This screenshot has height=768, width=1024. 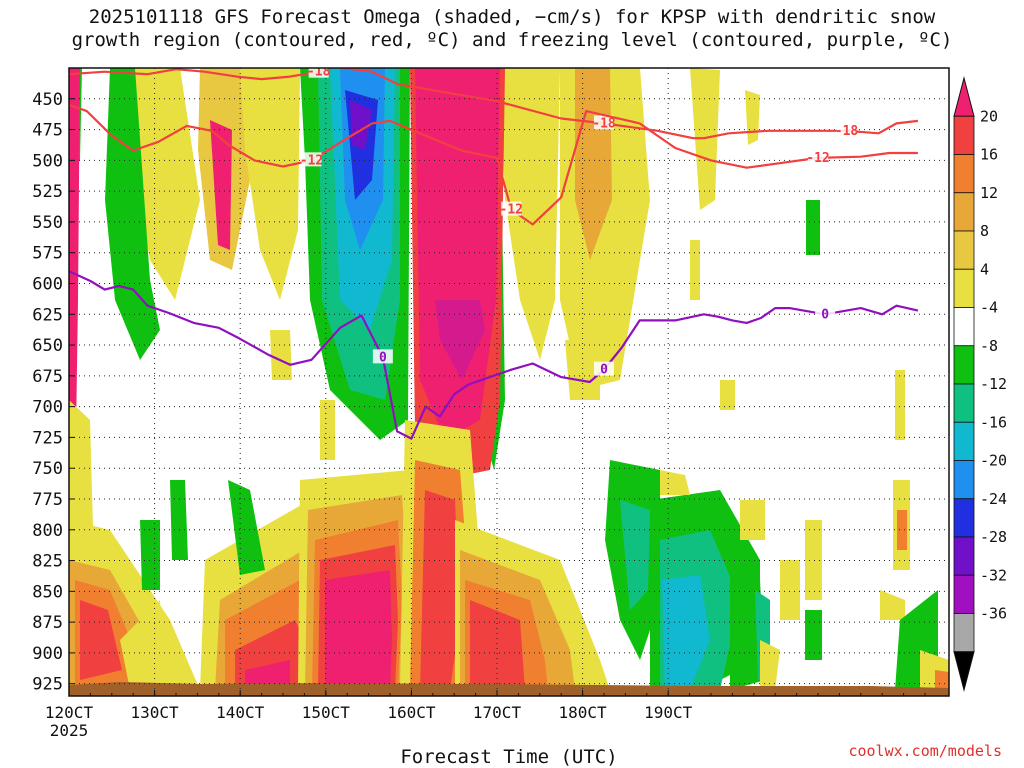 What do you see at coordinates (326, 712) in the screenshot?
I see `x-tick-label: 150CT` at bounding box center [326, 712].